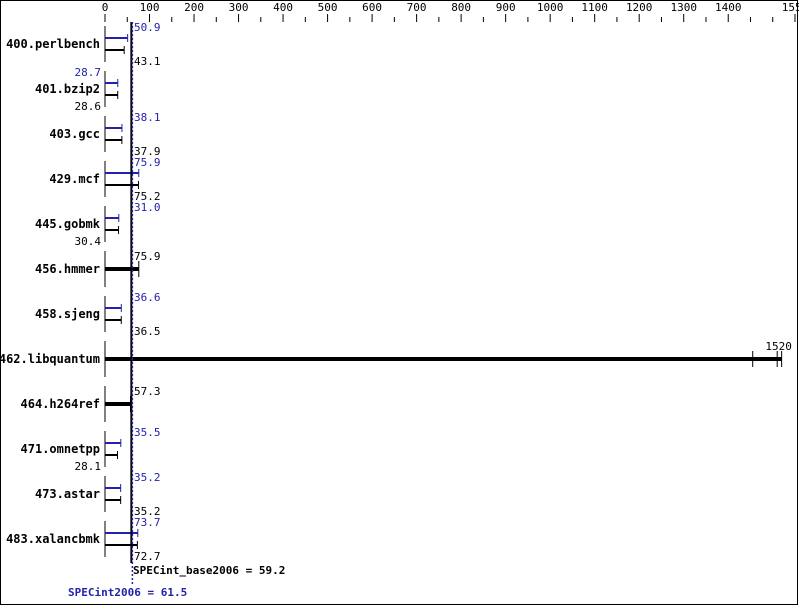  Describe the element at coordinates (239, 7) in the screenshot. I see `x-tick-label: 300` at that location.